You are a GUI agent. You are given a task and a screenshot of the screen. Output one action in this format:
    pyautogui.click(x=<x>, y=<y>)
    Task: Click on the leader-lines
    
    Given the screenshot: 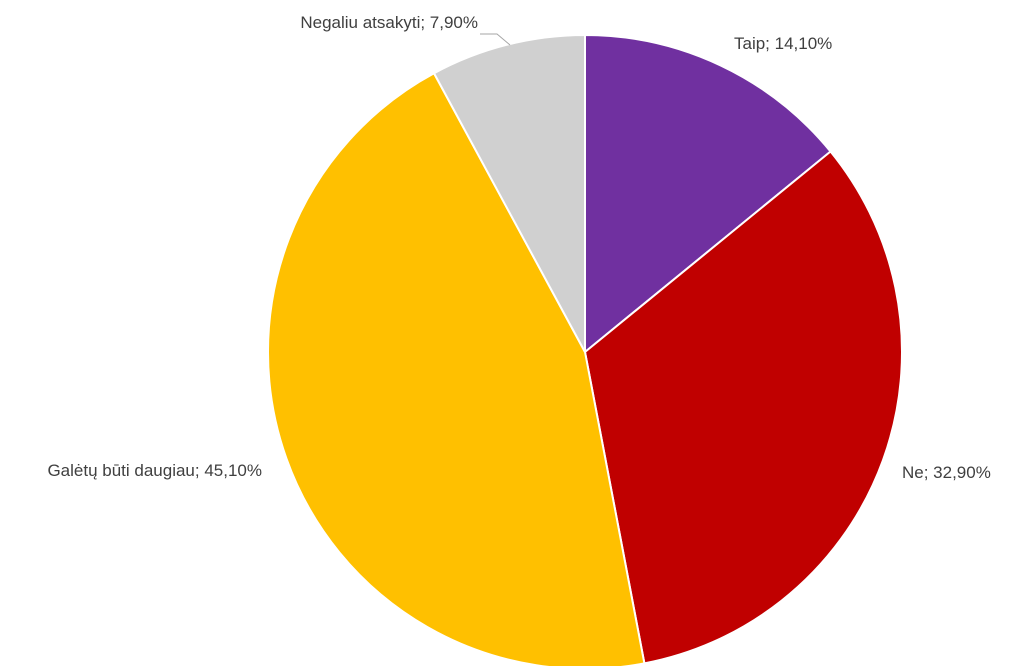 What is the action you would take?
    pyautogui.click(x=495, y=39)
    